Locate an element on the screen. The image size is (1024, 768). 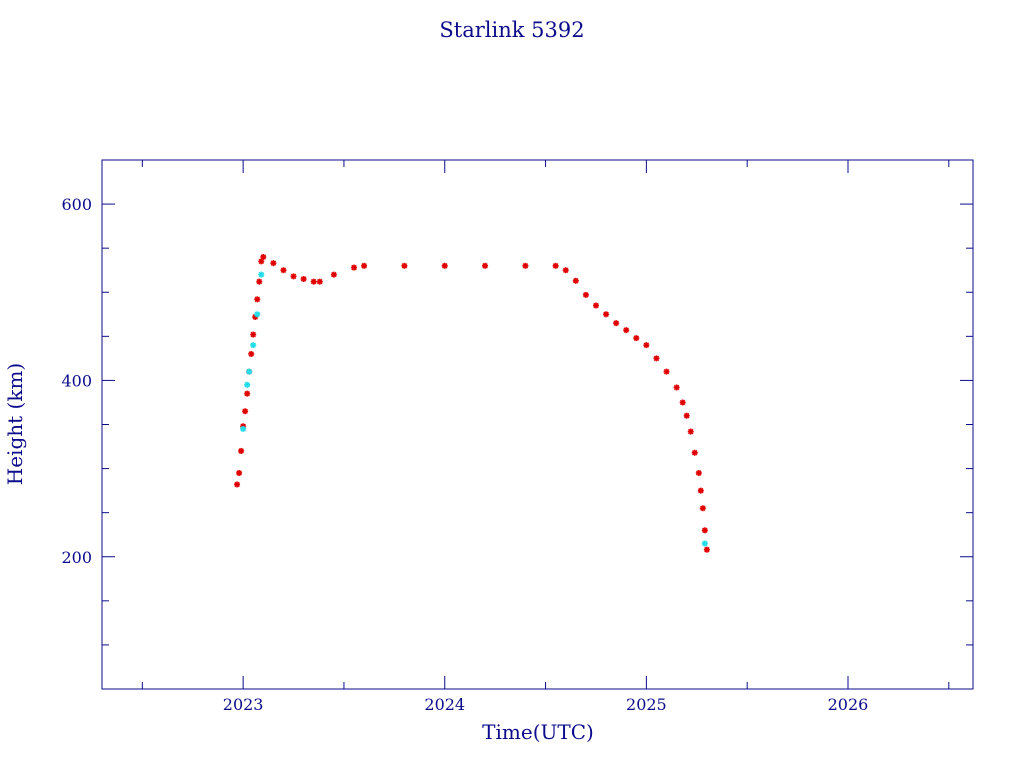
y-tick-label: 400 is located at coordinates (76, 380).